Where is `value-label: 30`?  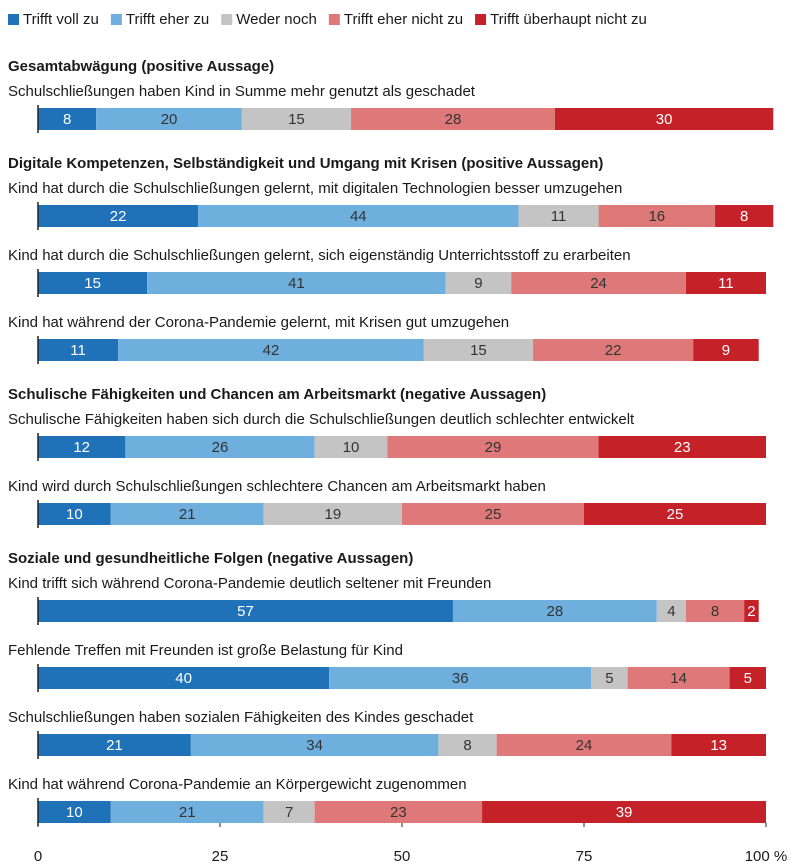 value-label: 30 is located at coordinates (664, 119).